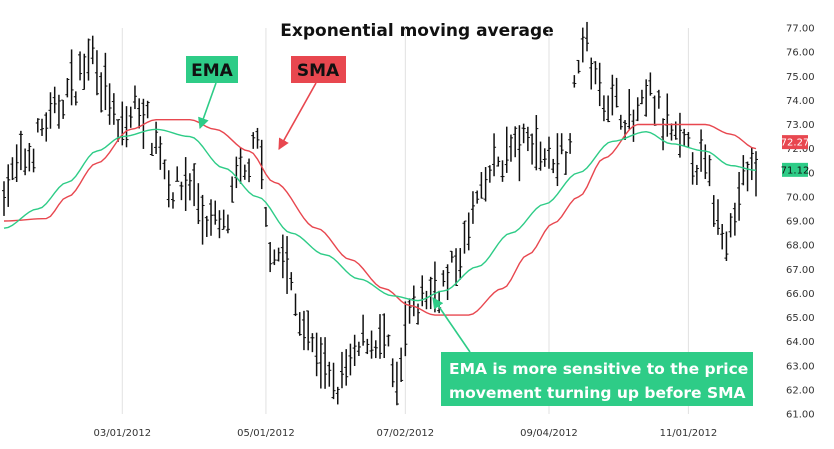 This screenshot has width=834, height=449. I want to click on ema-pointer-arrow, so click(207, 106).